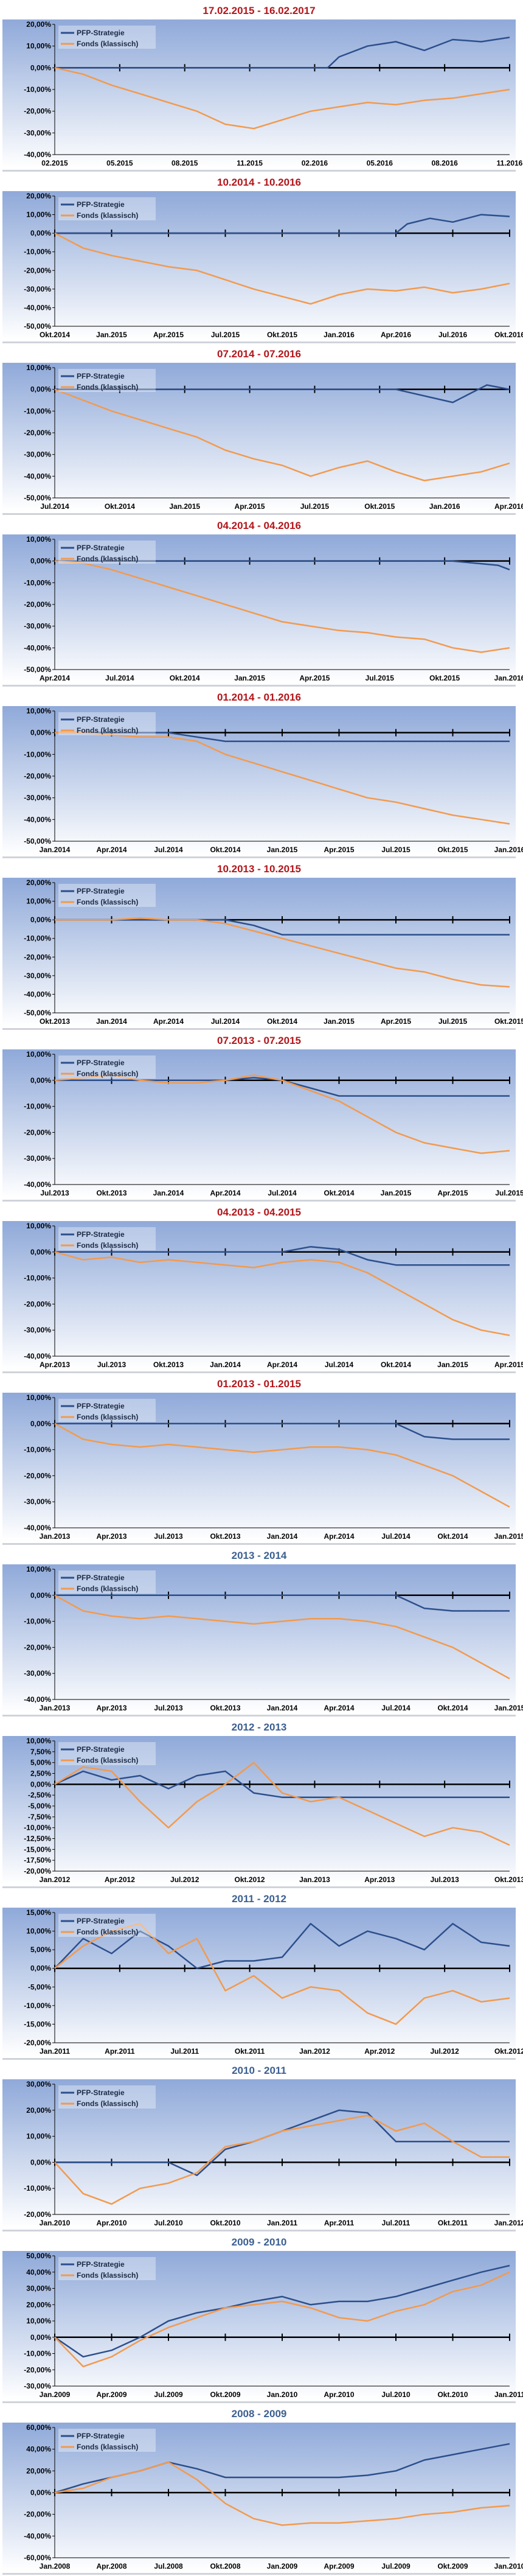  I want to click on y-tick-label: 20,00%, so click(39, 2110).